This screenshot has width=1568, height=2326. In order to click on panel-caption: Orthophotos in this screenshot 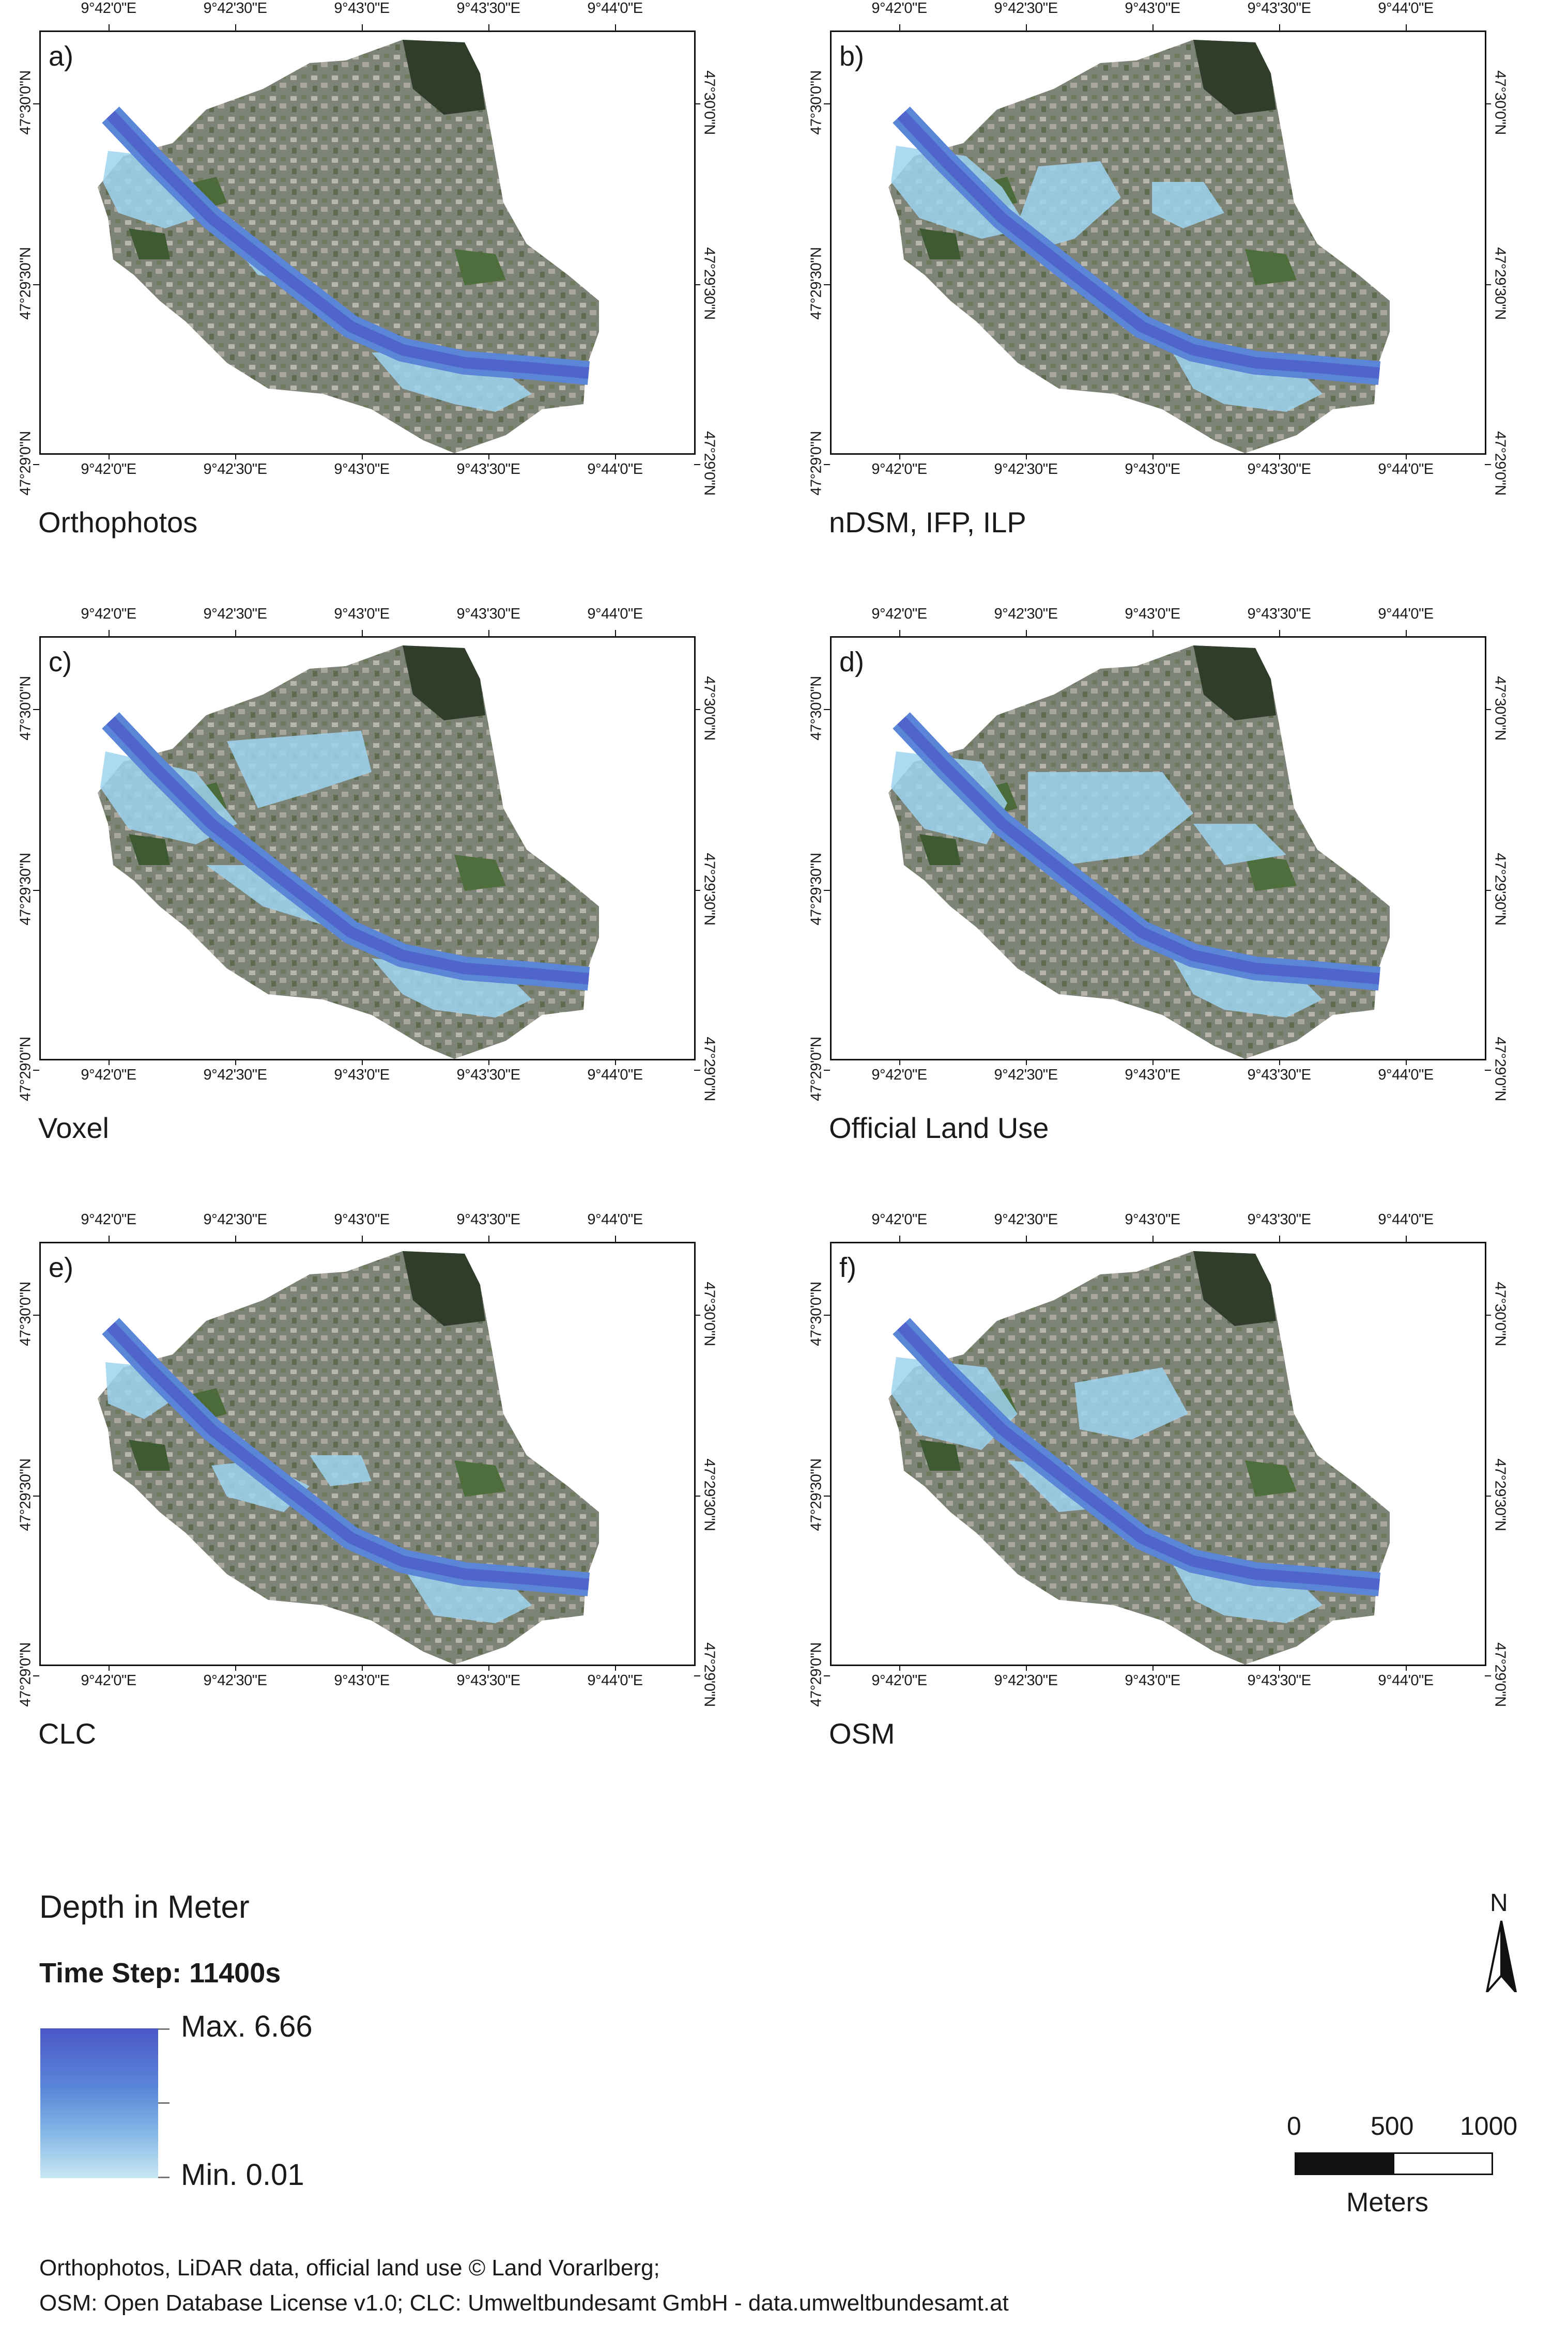, I will do `click(118, 522)`.